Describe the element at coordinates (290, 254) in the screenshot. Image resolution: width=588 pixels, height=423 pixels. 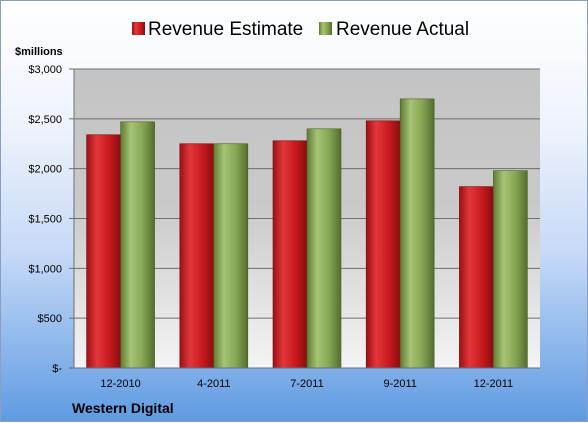
I see `bar-estimate-7-2011` at that location.